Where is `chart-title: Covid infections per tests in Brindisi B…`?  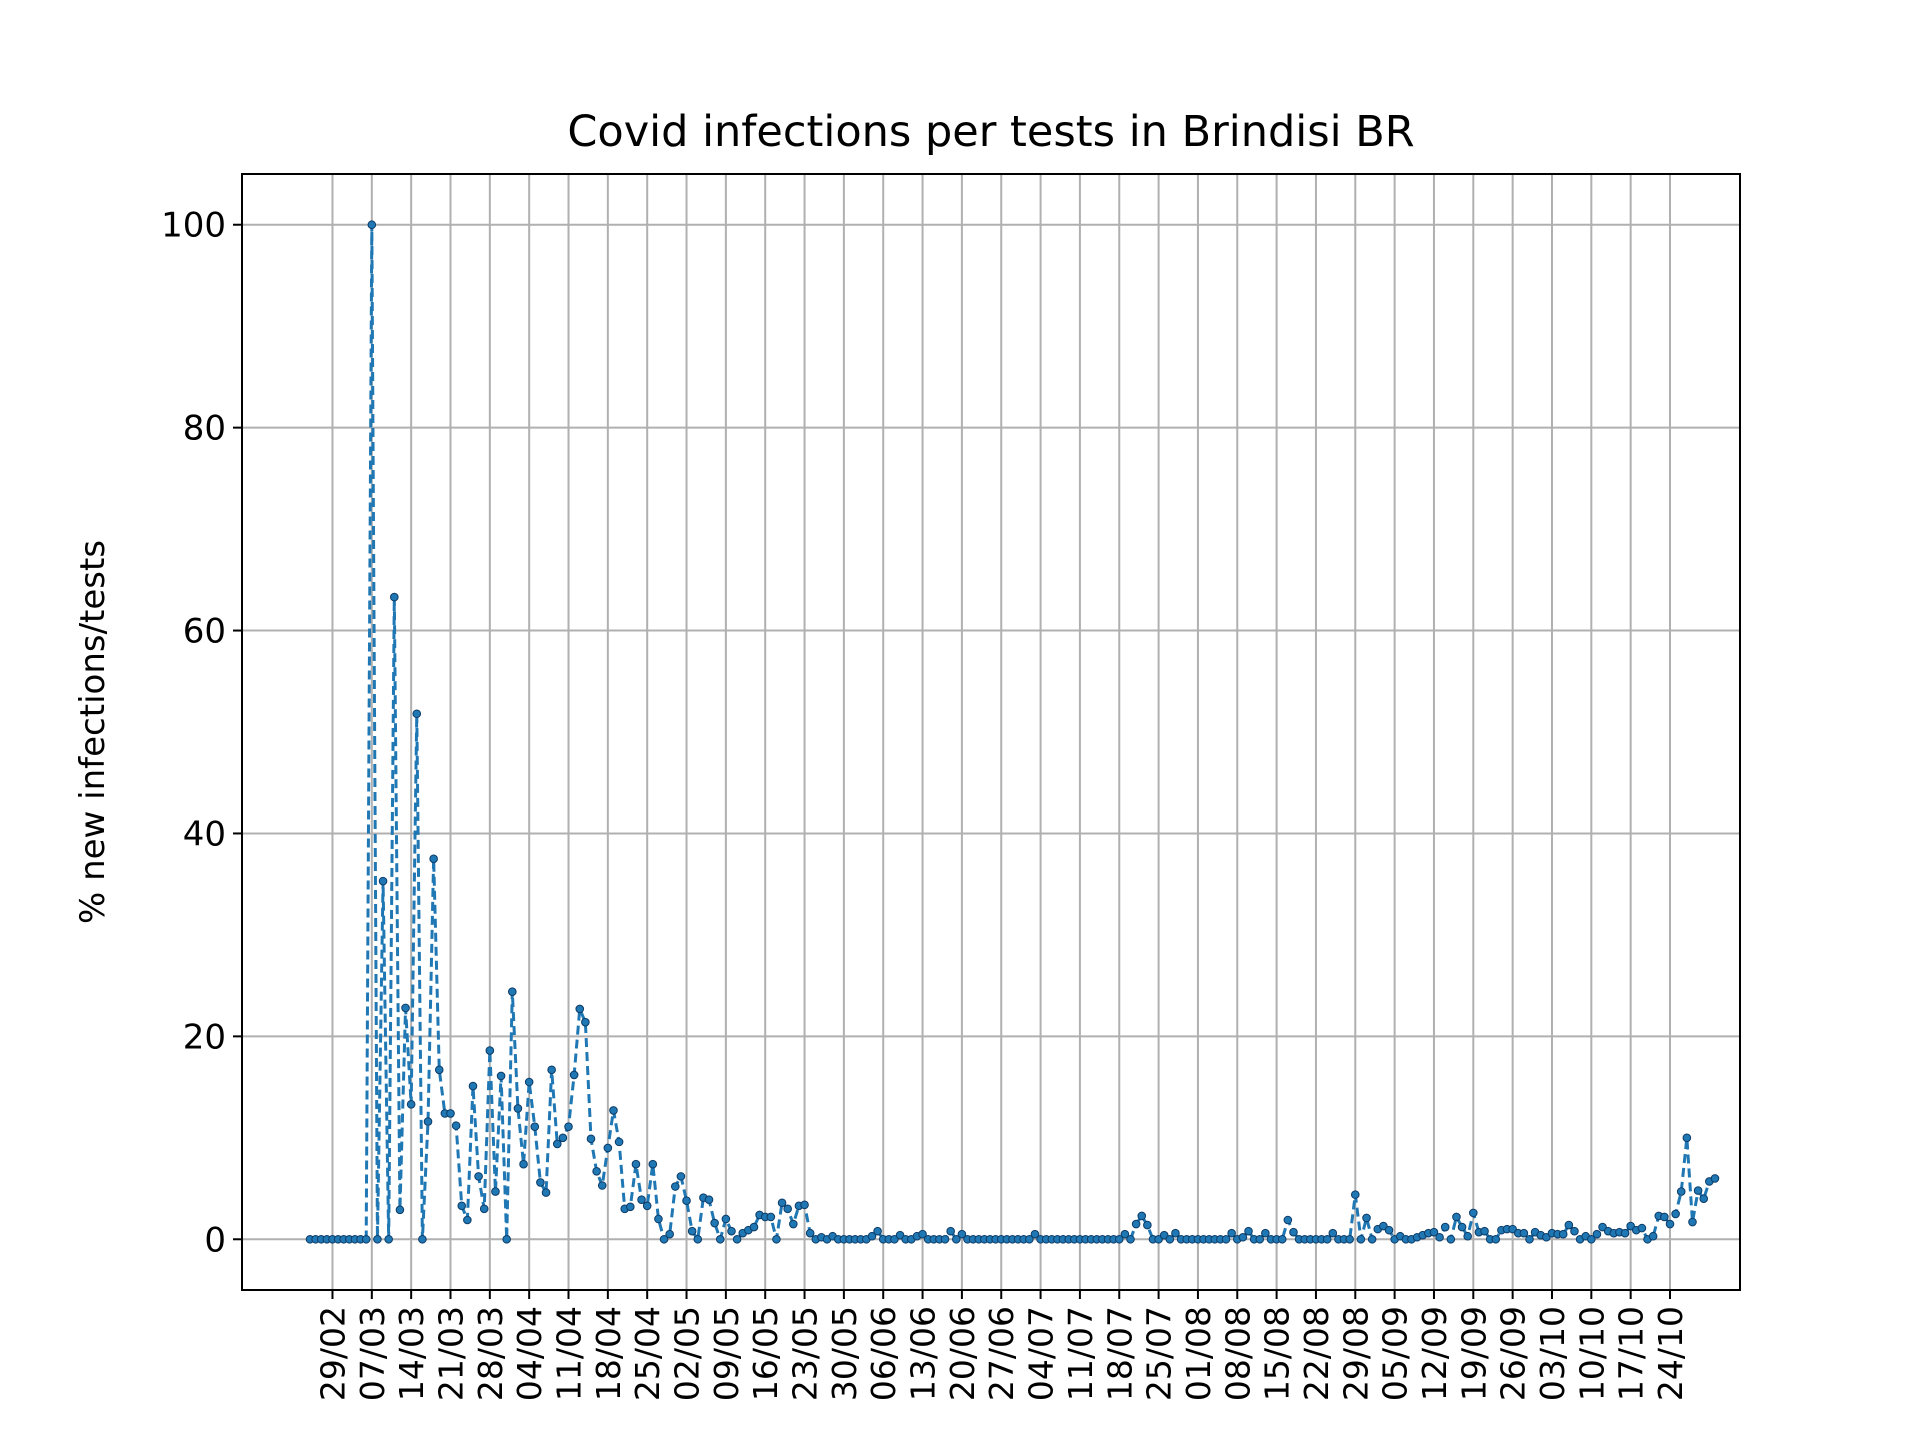 chart-title: Covid infections per tests in Brindisi B… is located at coordinates (990, 132).